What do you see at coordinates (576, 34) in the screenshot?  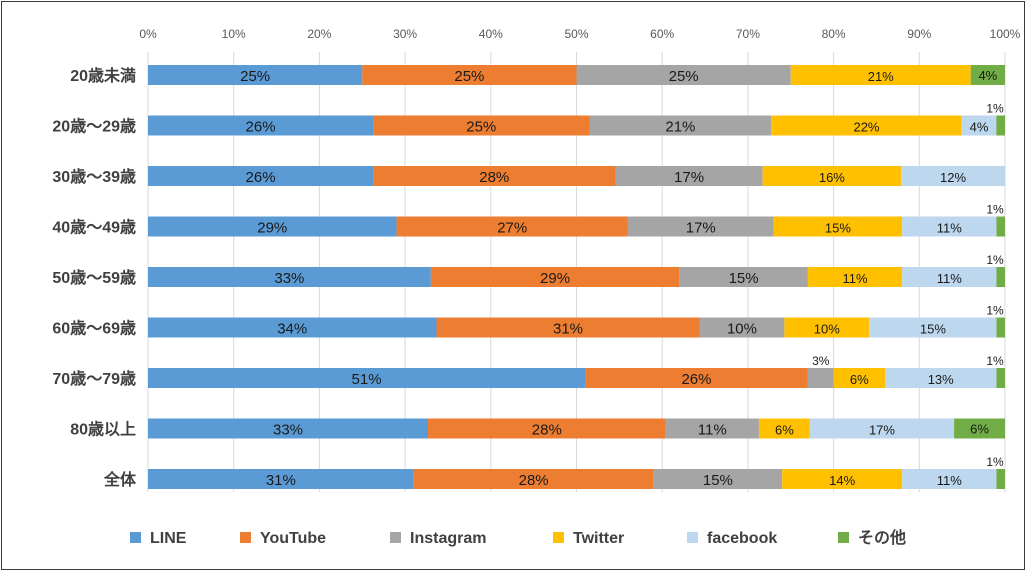 I see `x-tick-label: 50%` at bounding box center [576, 34].